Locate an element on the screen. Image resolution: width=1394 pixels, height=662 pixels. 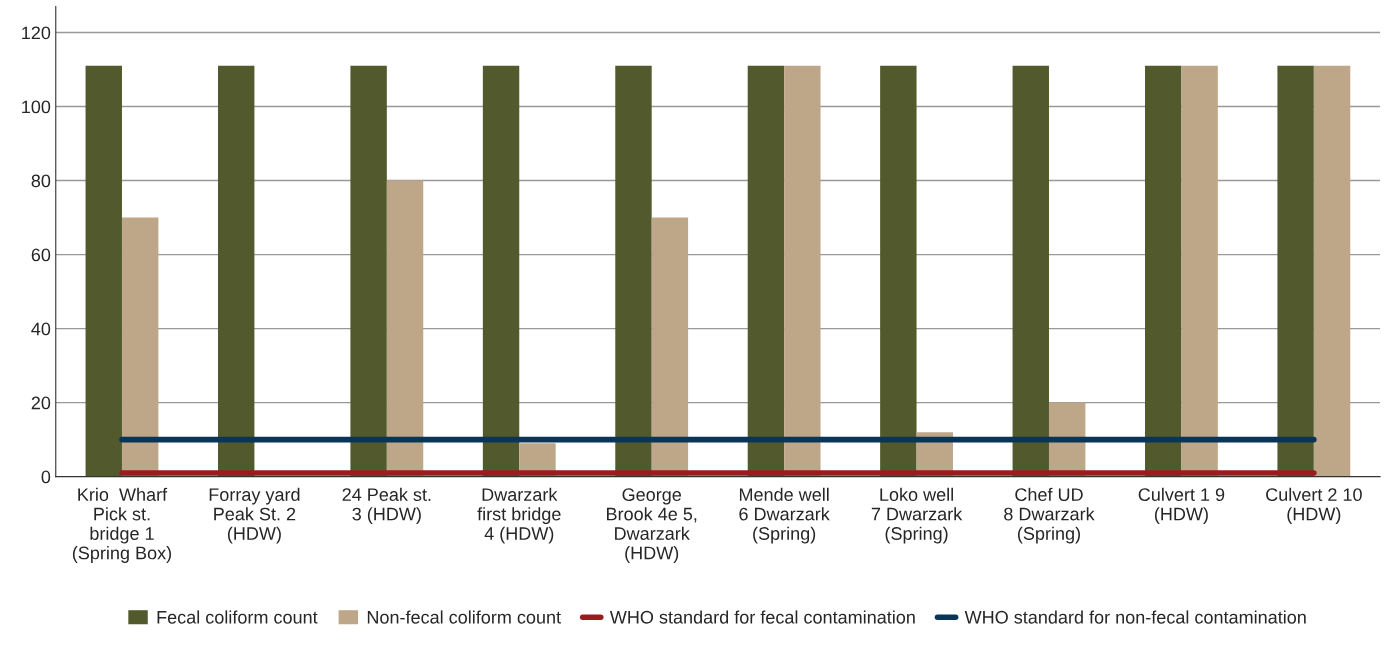
x-tick-label: Mende well 6 Dwarzark (Spring) is located at coordinates (784, 515).